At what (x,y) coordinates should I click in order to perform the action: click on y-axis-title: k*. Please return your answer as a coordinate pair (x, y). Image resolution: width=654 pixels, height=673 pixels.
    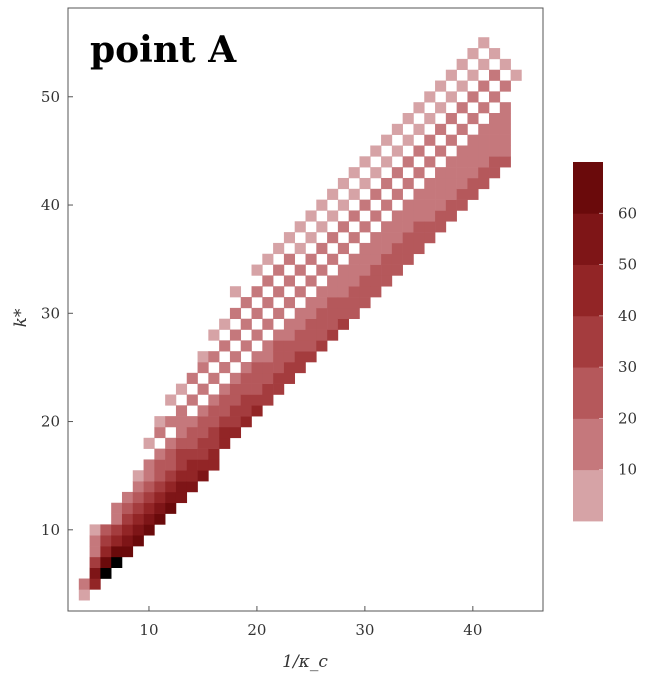
    Looking at the image, I should click on (21, 317).